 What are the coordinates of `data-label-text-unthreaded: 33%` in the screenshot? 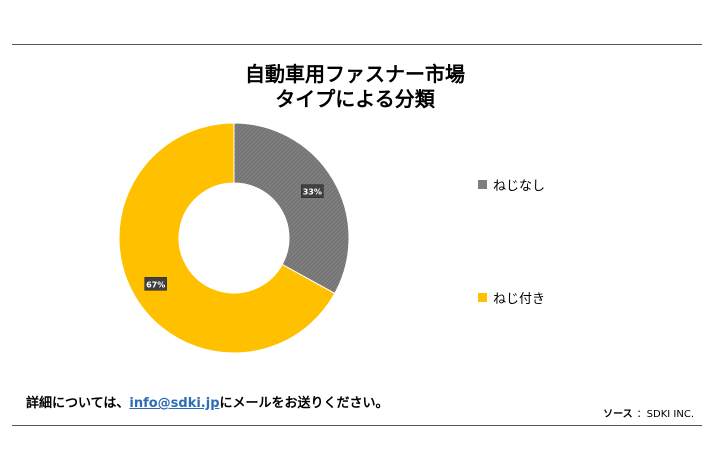 It's located at (312, 192).